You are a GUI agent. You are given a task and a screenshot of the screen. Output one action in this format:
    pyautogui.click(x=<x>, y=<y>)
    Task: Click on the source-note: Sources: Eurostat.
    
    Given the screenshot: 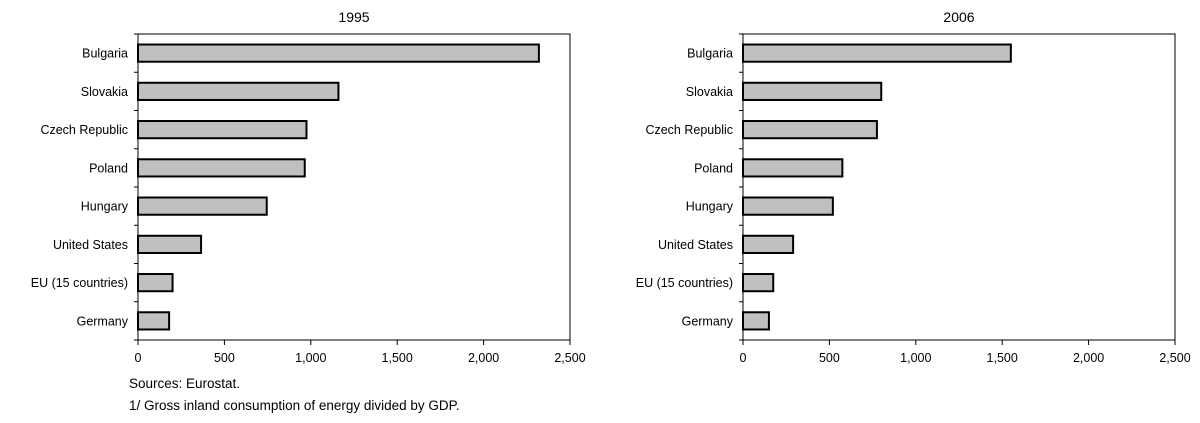 What is the action you would take?
    pyautogui.click(x=185, y=383)
    